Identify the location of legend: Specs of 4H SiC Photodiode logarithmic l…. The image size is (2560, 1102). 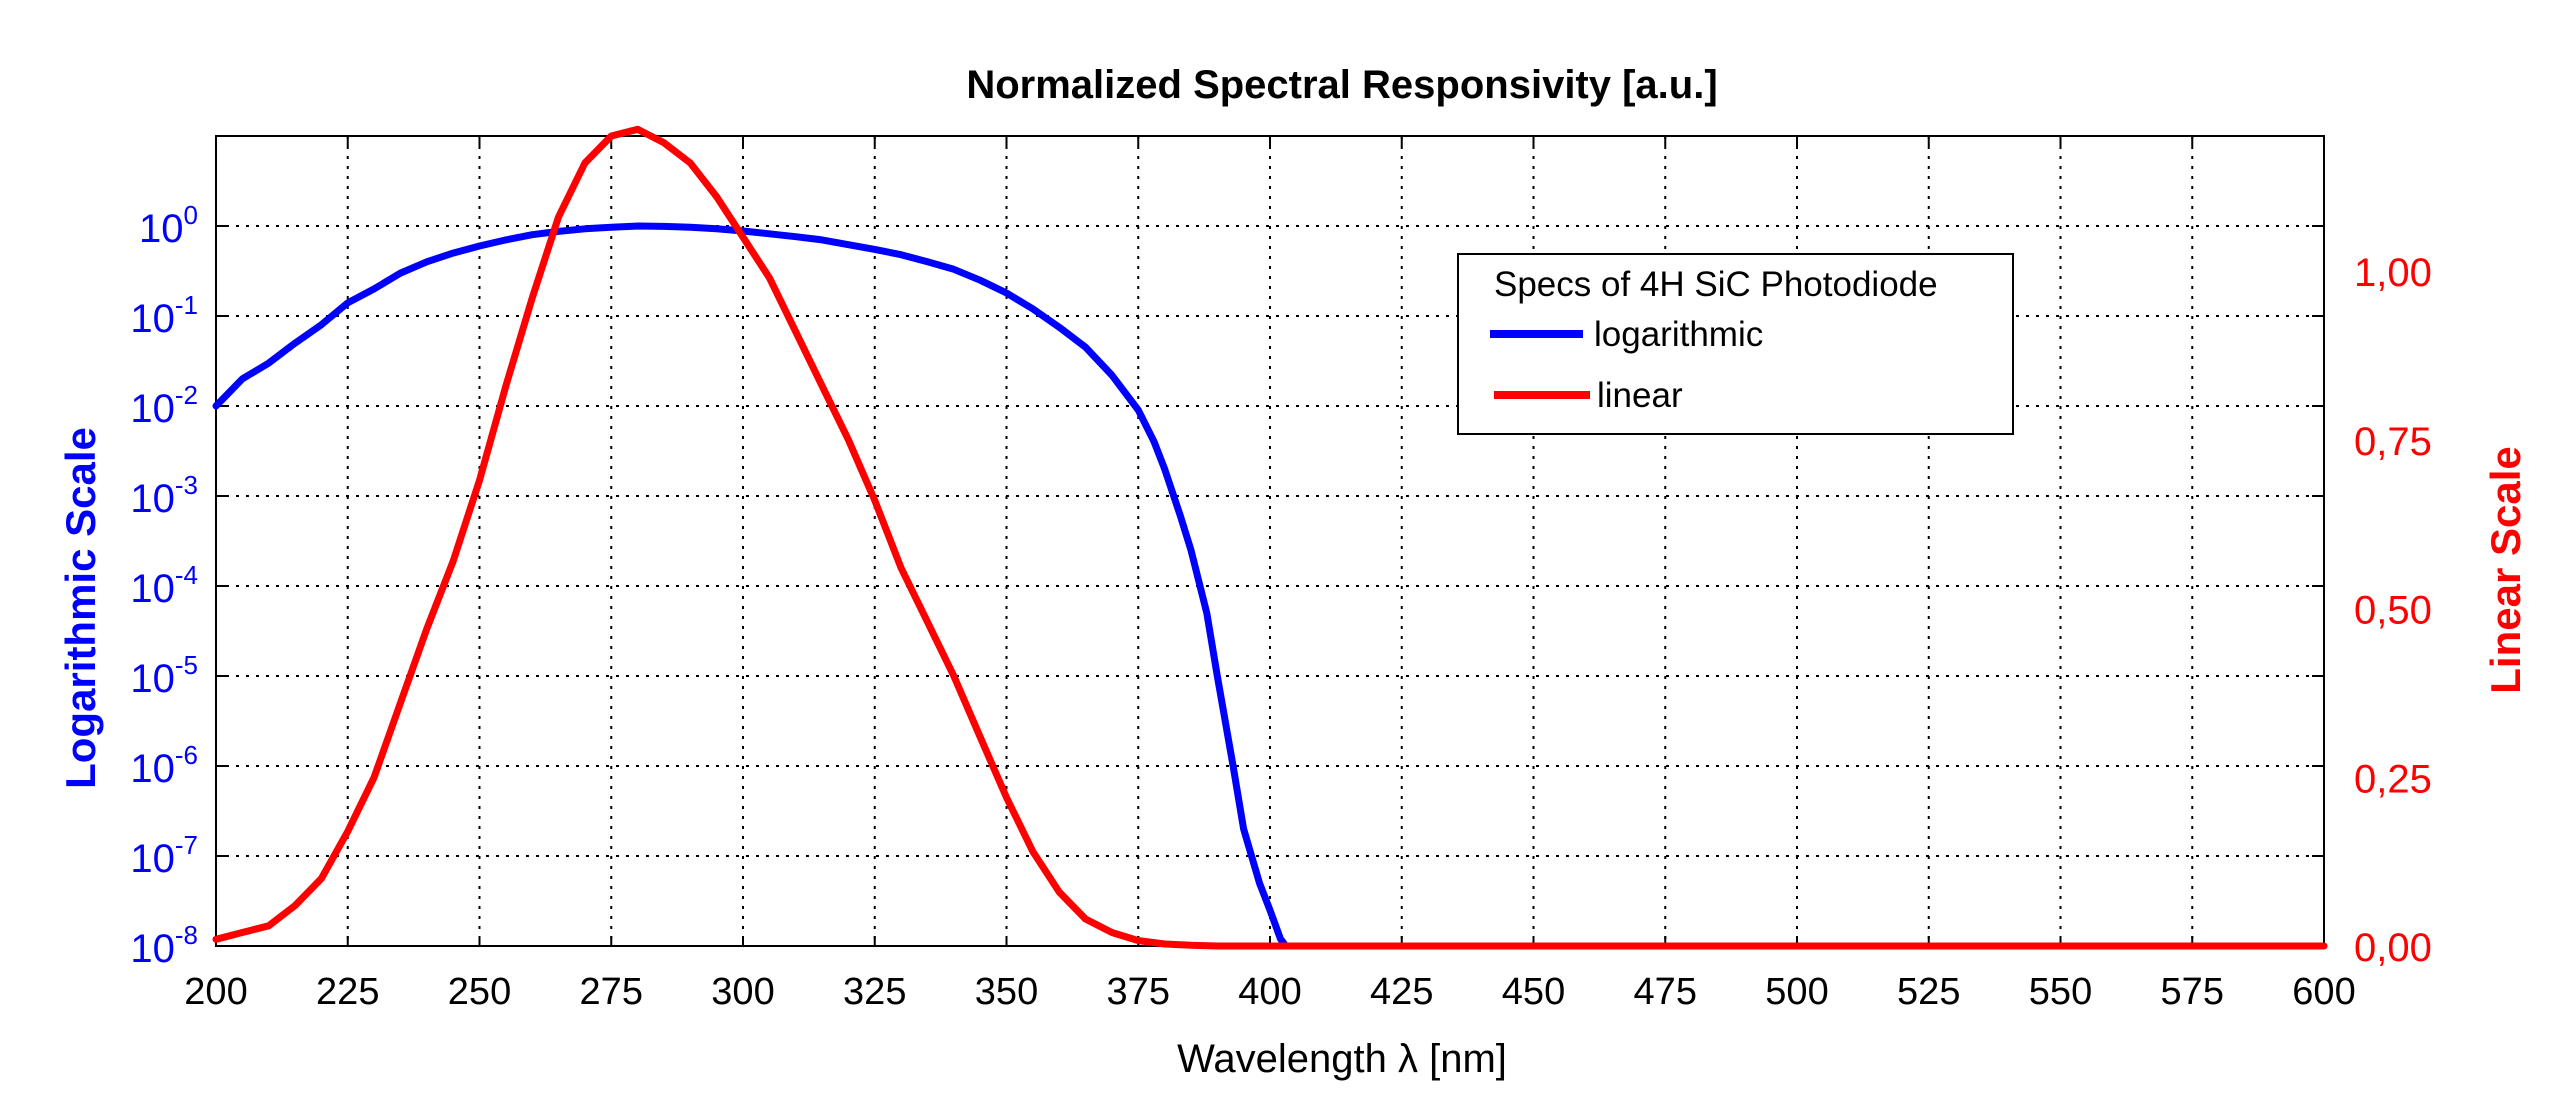
(1735, 344).